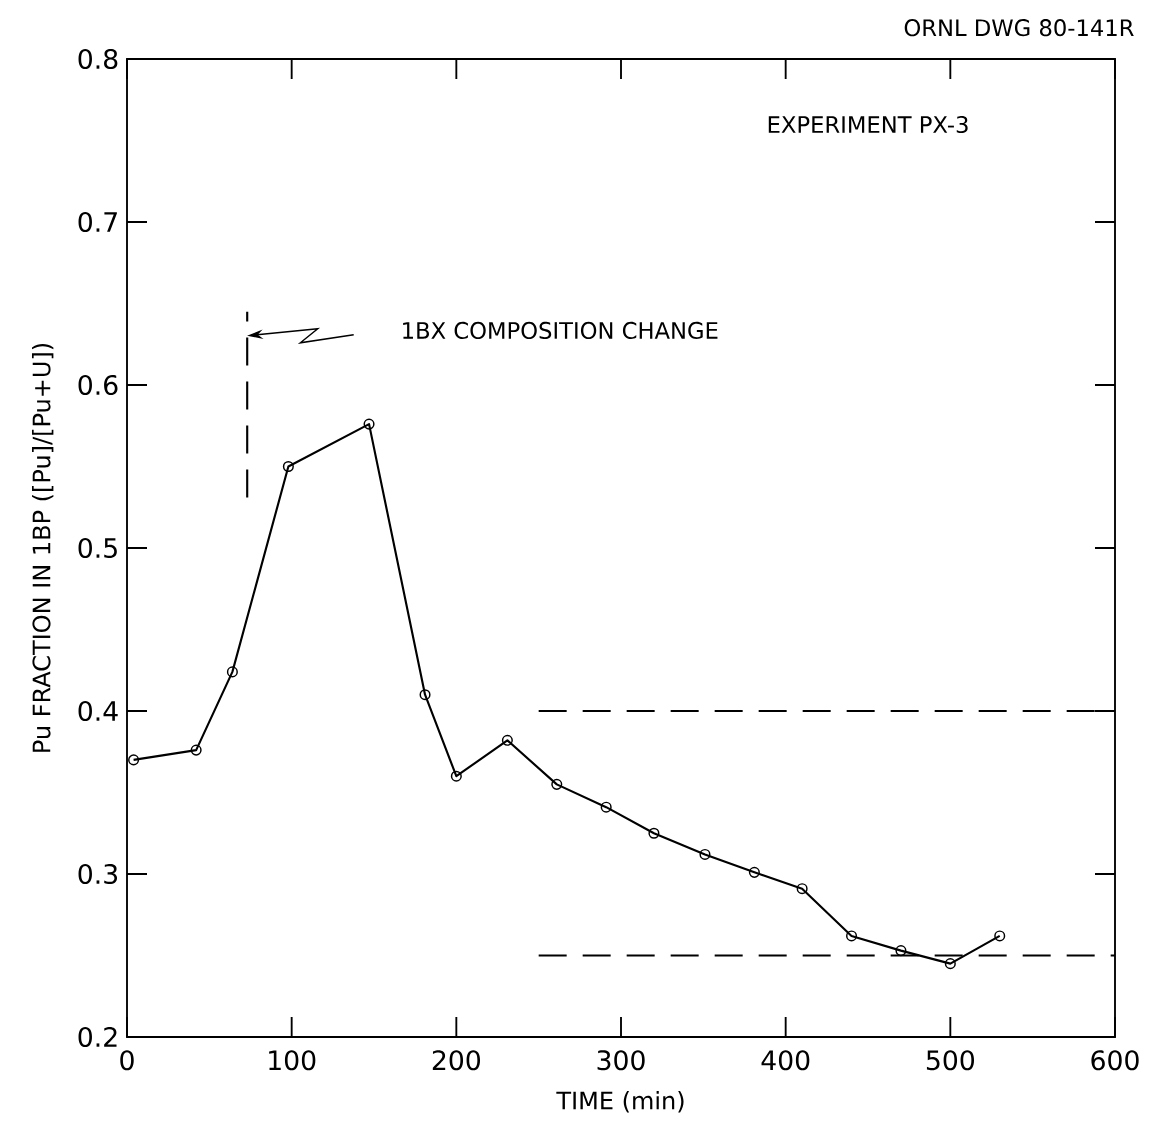 The width and height of the screenshot is (1149, 1128). I want to click on x-tick-label: 600, so click(1115, 1060).